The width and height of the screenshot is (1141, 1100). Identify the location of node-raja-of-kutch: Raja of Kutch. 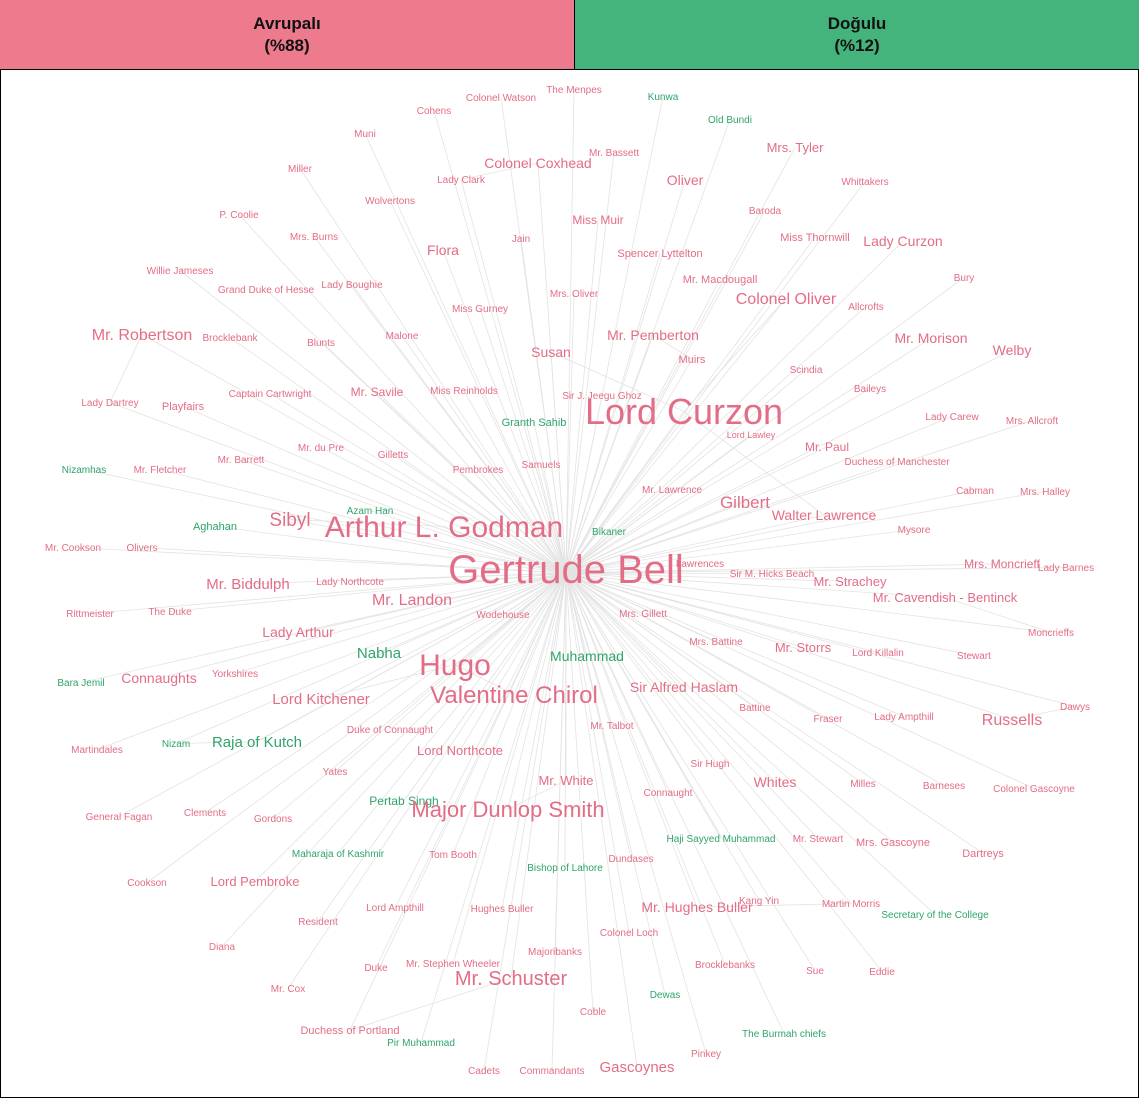
(257, 742).